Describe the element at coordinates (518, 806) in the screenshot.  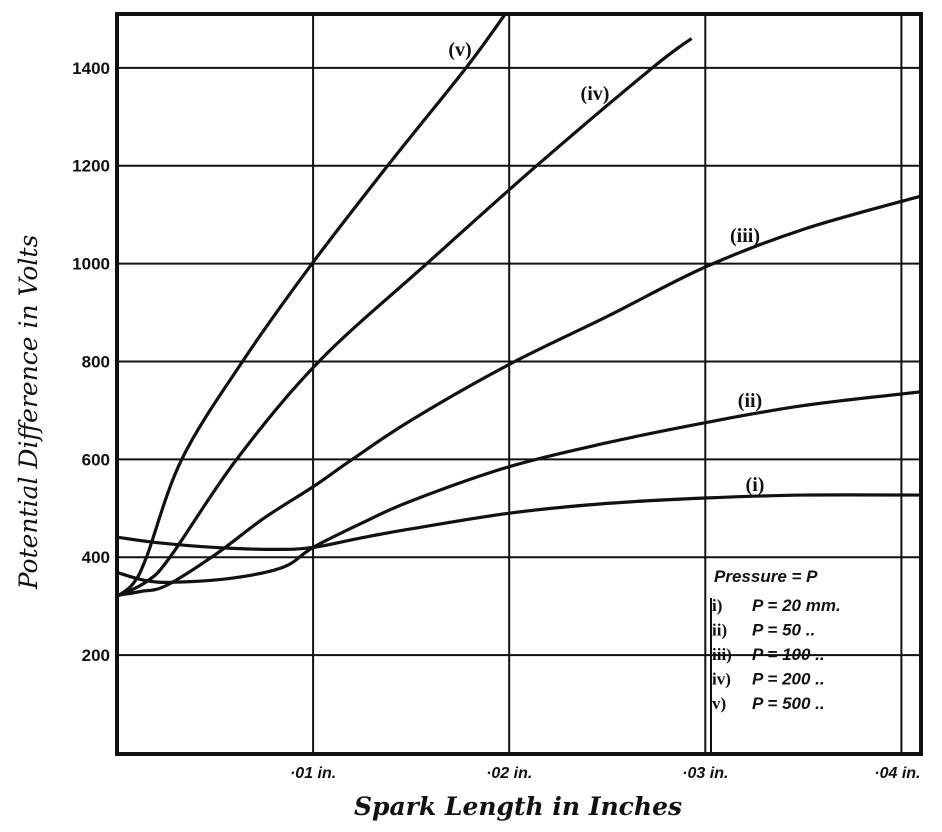
I see `x-axis-label: Spark Length in Inches` at that location.